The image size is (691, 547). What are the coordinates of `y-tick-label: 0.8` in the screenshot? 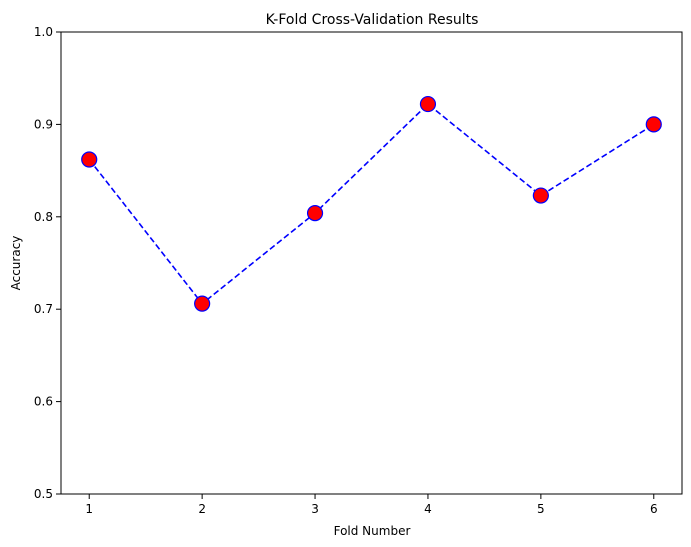 It's located at (43, 217).